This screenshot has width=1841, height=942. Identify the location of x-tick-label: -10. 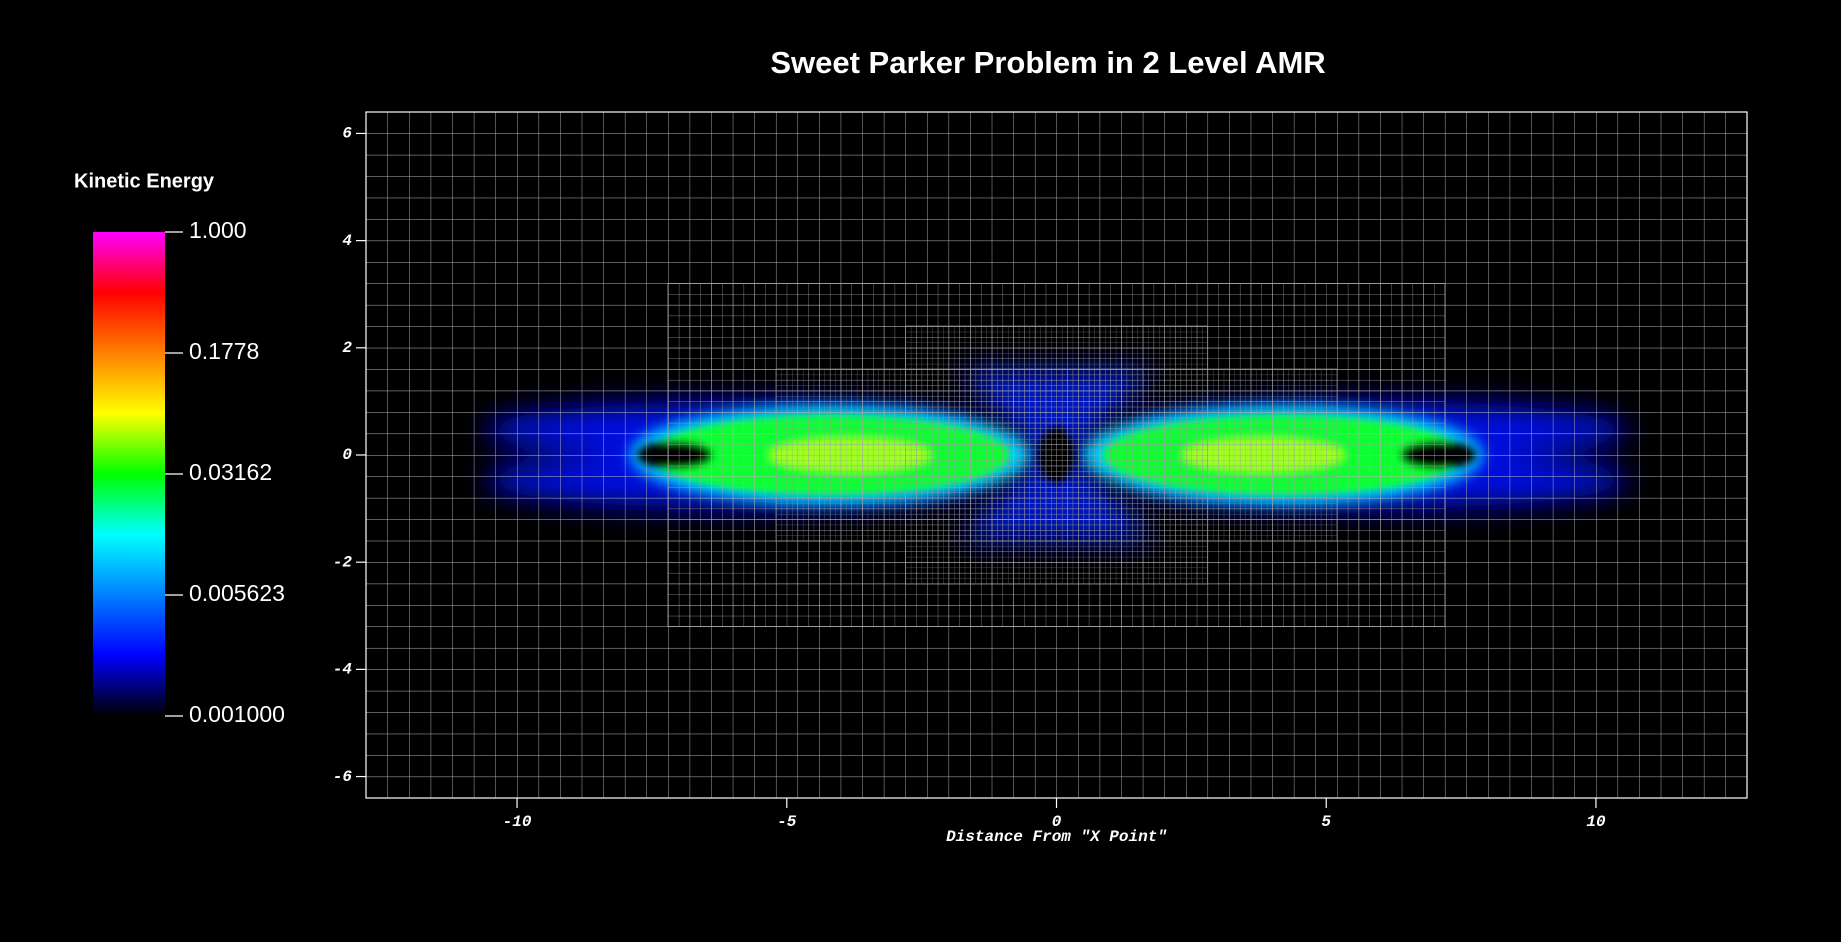
(517, 822).